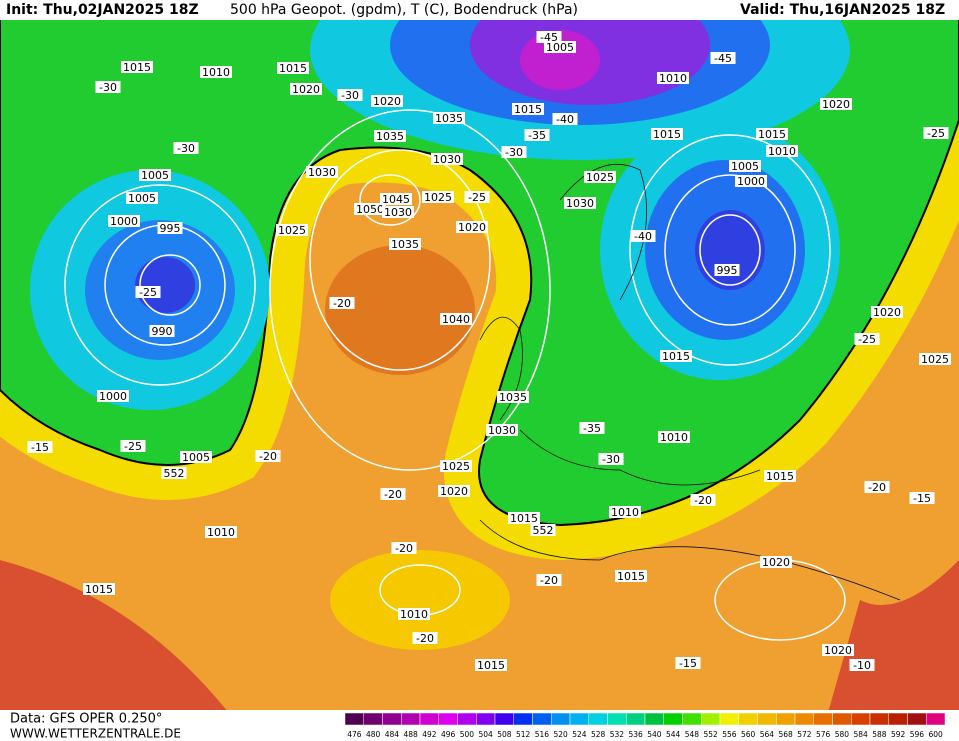 This screenshot has width=959, height=741. I want to click on pressure-label-text: 1020, so click(838, 650).